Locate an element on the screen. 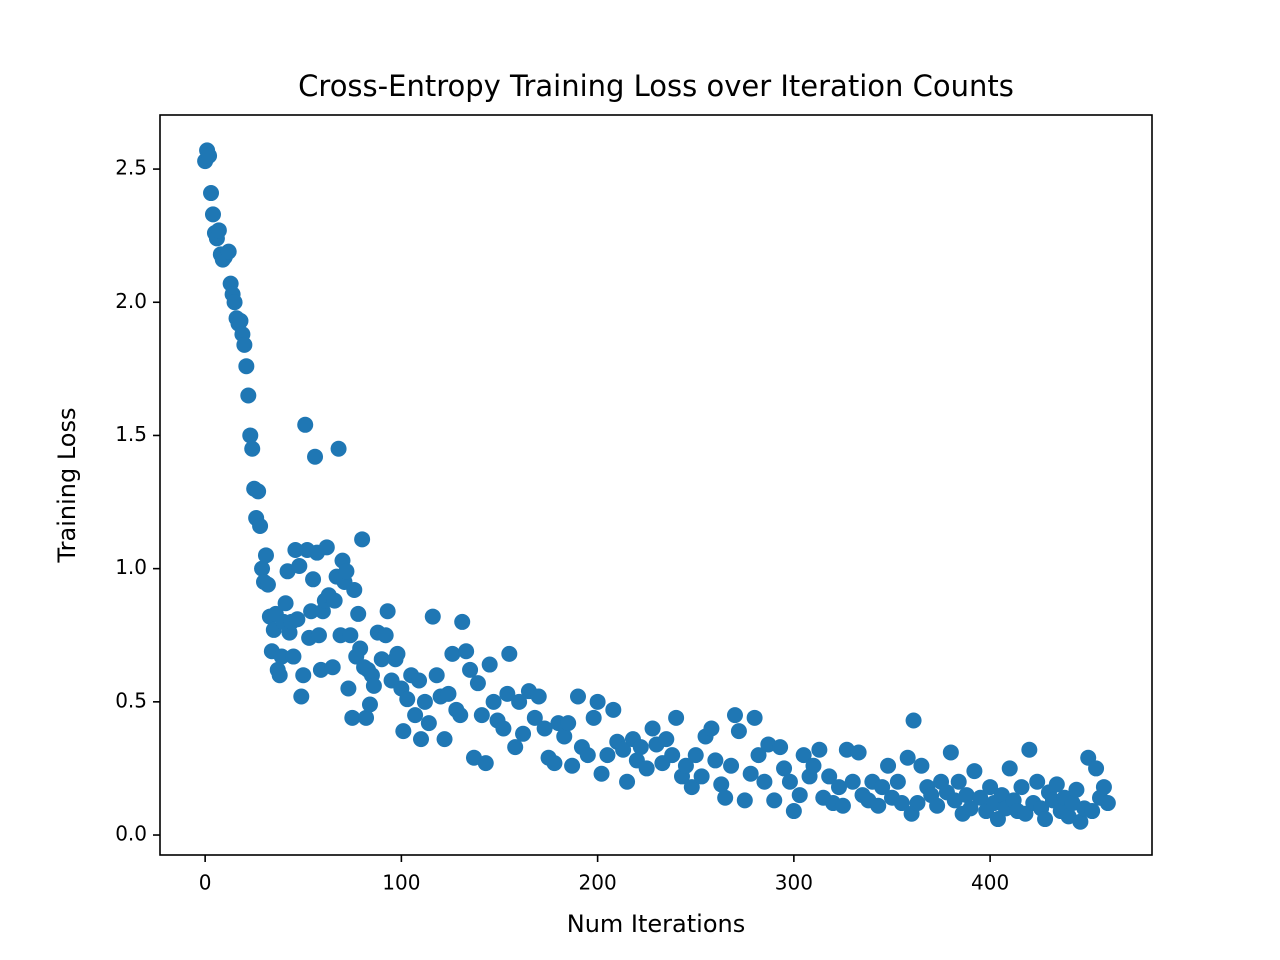 The image size is (1280, 960). x-tick-label: 400 is located at coordinates (990, 883).